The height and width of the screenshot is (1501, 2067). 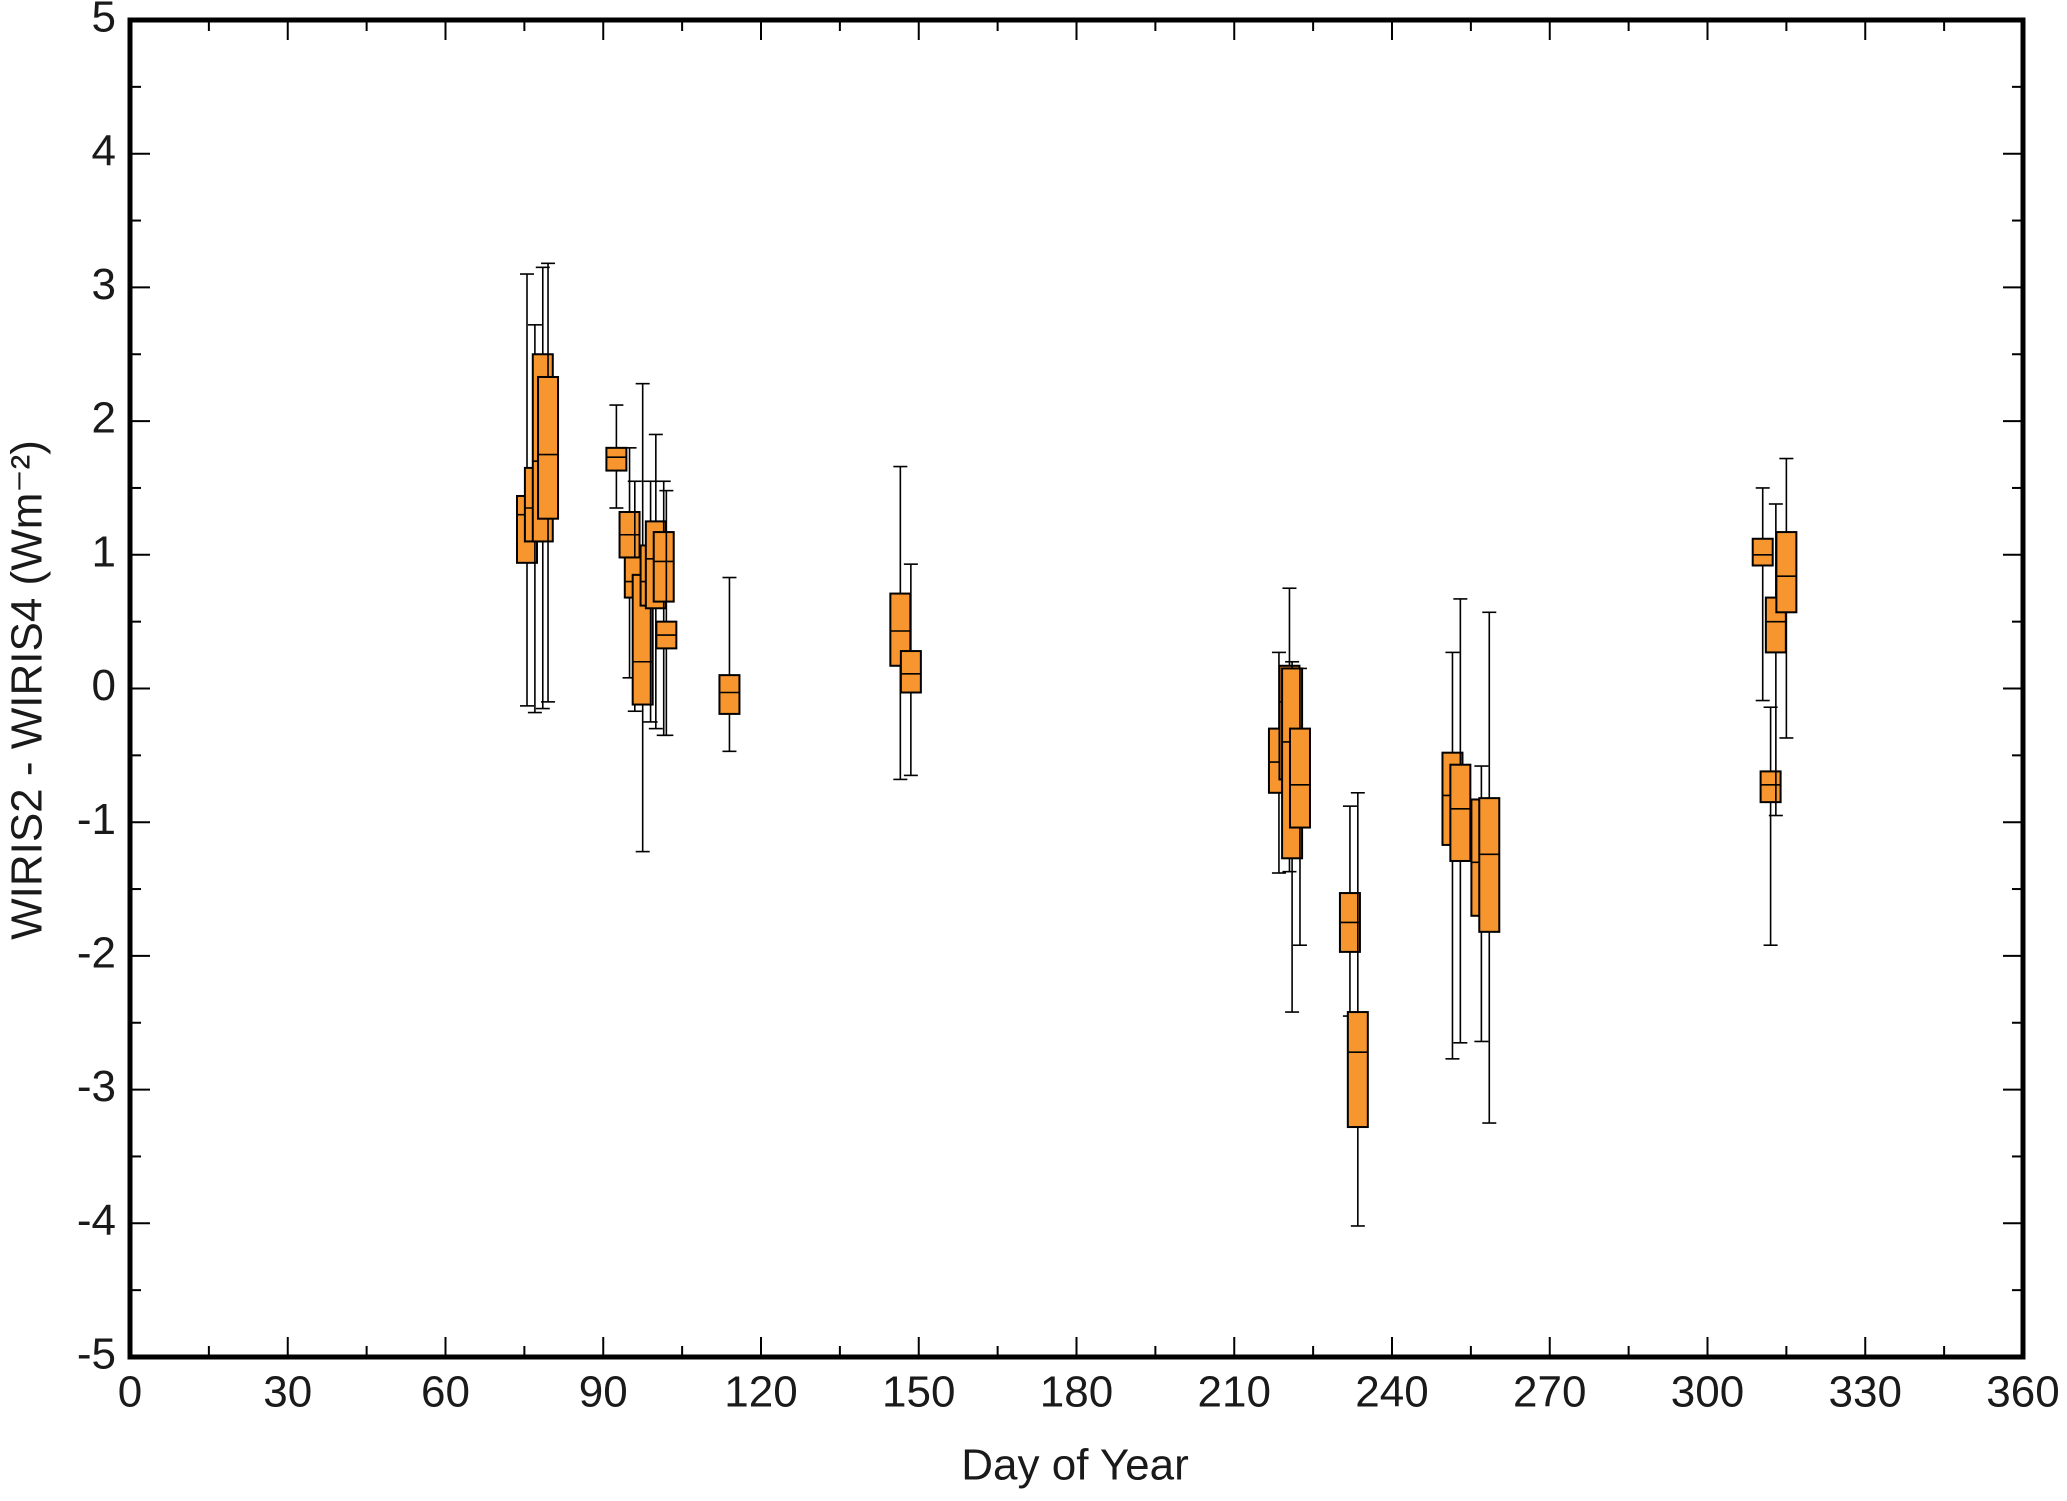 What do you see at coordinates (1391, 1392) in the screenshot?
I see `x-tick-label: 240` at bounding box center [1391, 1392].